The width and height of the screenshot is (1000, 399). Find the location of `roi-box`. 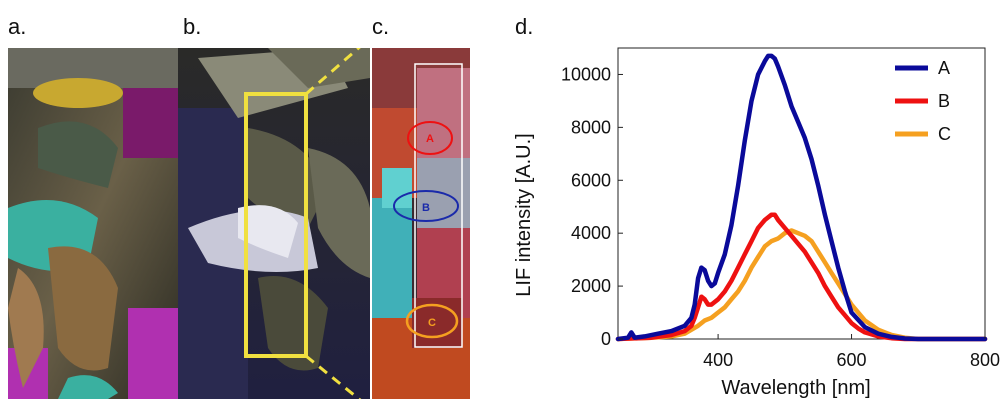

roi-box is located at coordinates (276, 225).